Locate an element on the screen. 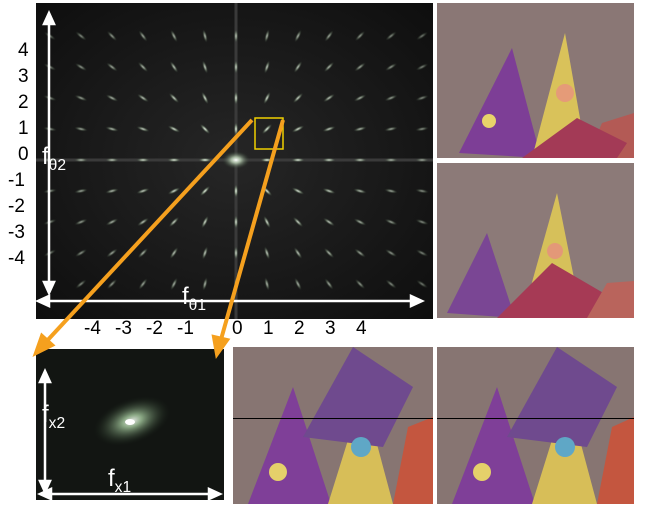  fx1-axis-label: fx1 is located at coordinates (120, 480).